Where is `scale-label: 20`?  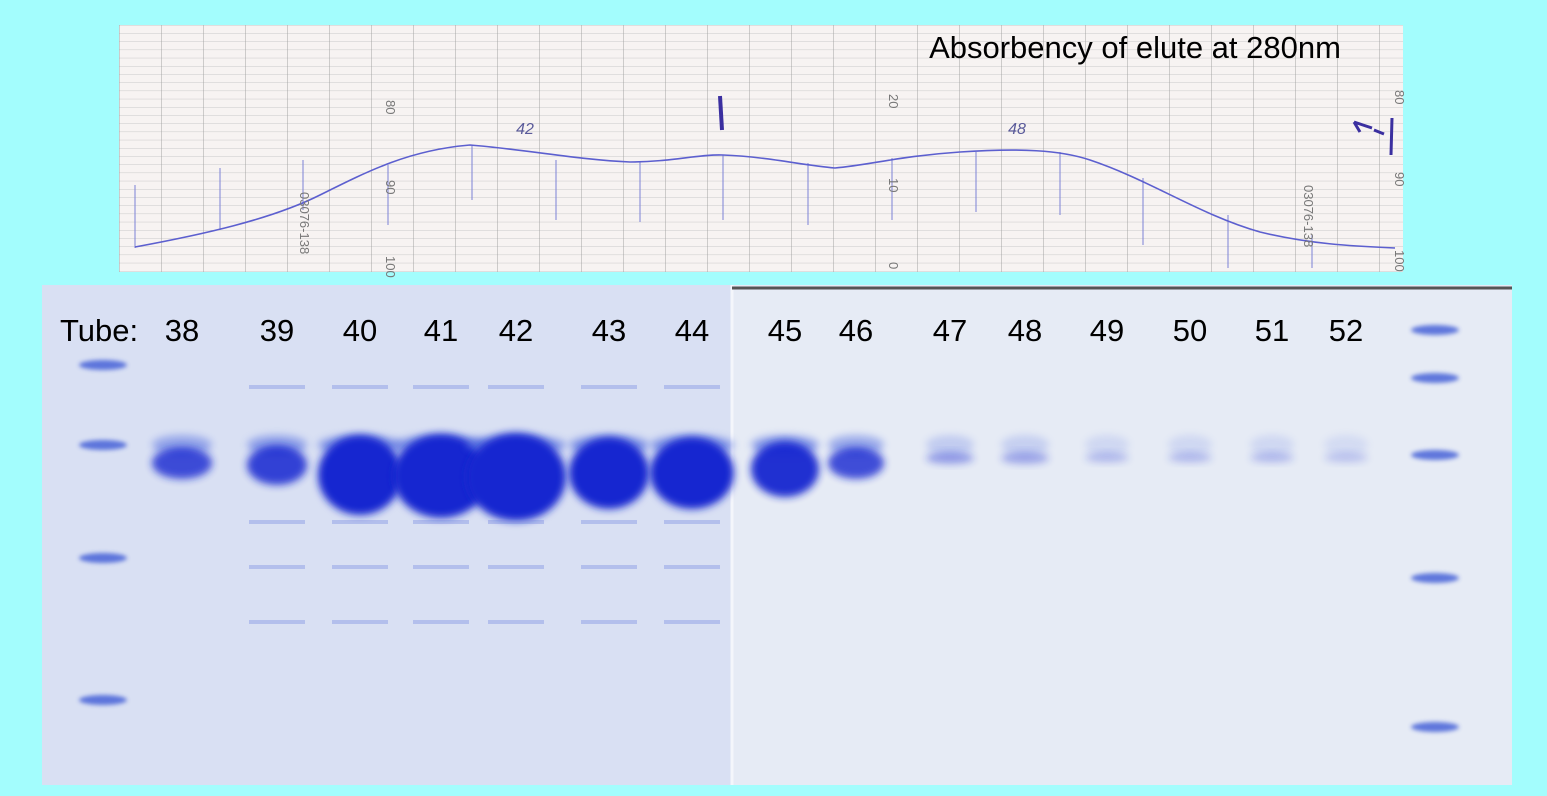
scale-label: 20 is located at coordinates (893, 101).